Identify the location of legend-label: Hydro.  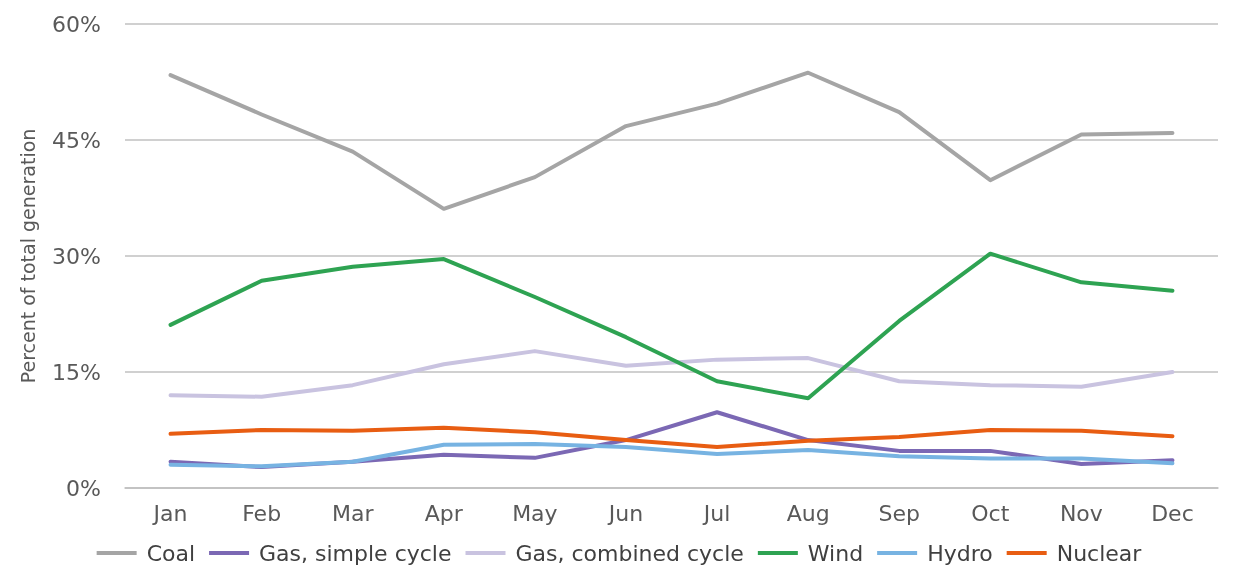
(960, 553).